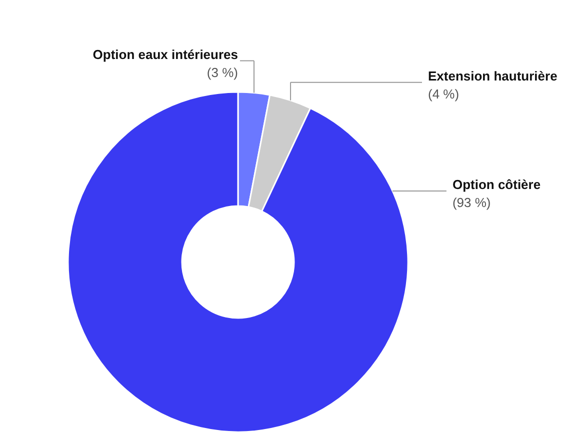  Describe the element at coordinates (165, 54) in the screenshot. I see `slice-label: Option eaux intérieures` at that location.